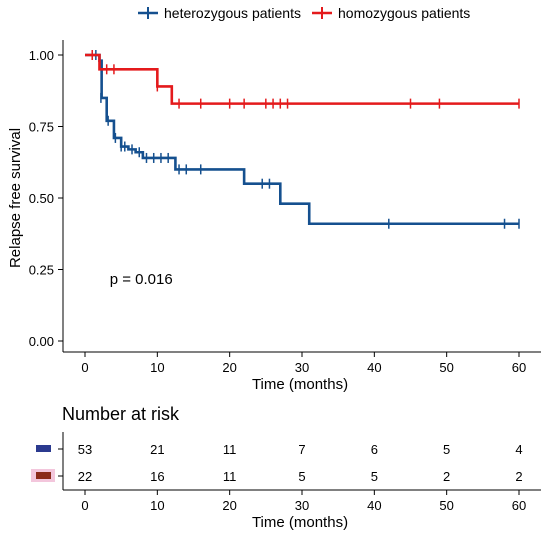 This screenshot has width=550, height=538. Describe the element at coordinates (121, 414) in the screenshot. I see `risk-table-title: Number at risk` at that location.